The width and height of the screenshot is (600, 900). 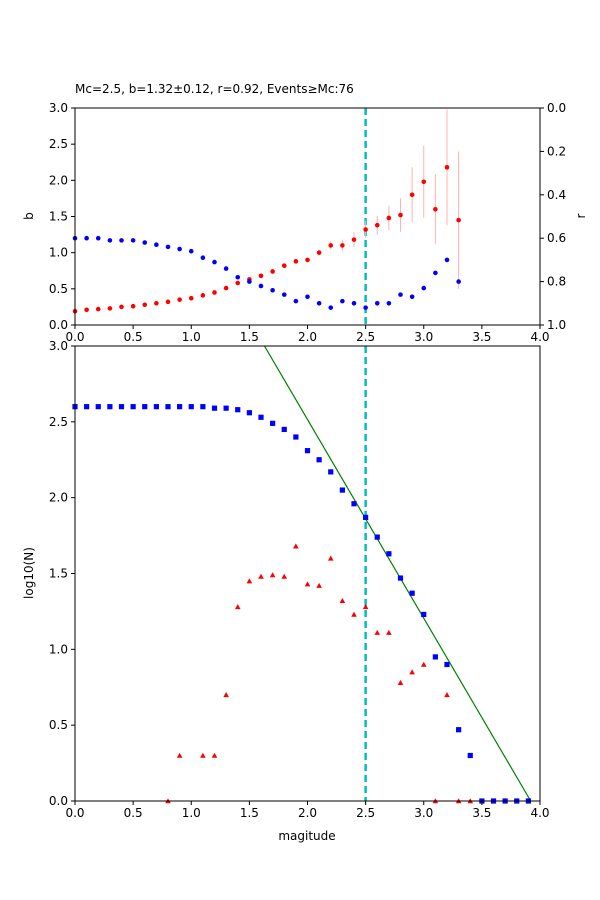 I want to click on bottom-x-tick-label: 0.5, so click(x=133, y=813).